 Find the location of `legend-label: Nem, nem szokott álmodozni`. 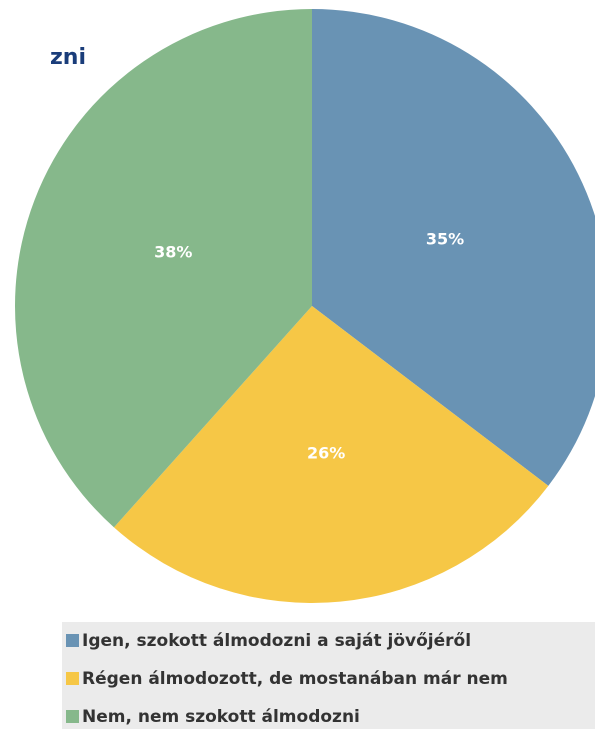

legend-label: Nem, nem szokott álmodozni is located at coordinates (221, 717).